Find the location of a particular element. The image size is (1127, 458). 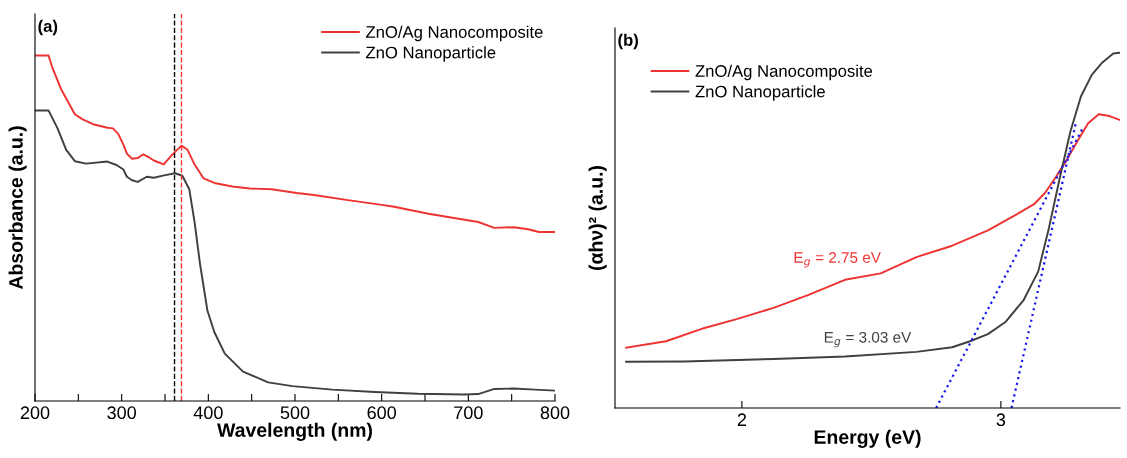

chart-title: (b) is located at coordinates (628, 41).